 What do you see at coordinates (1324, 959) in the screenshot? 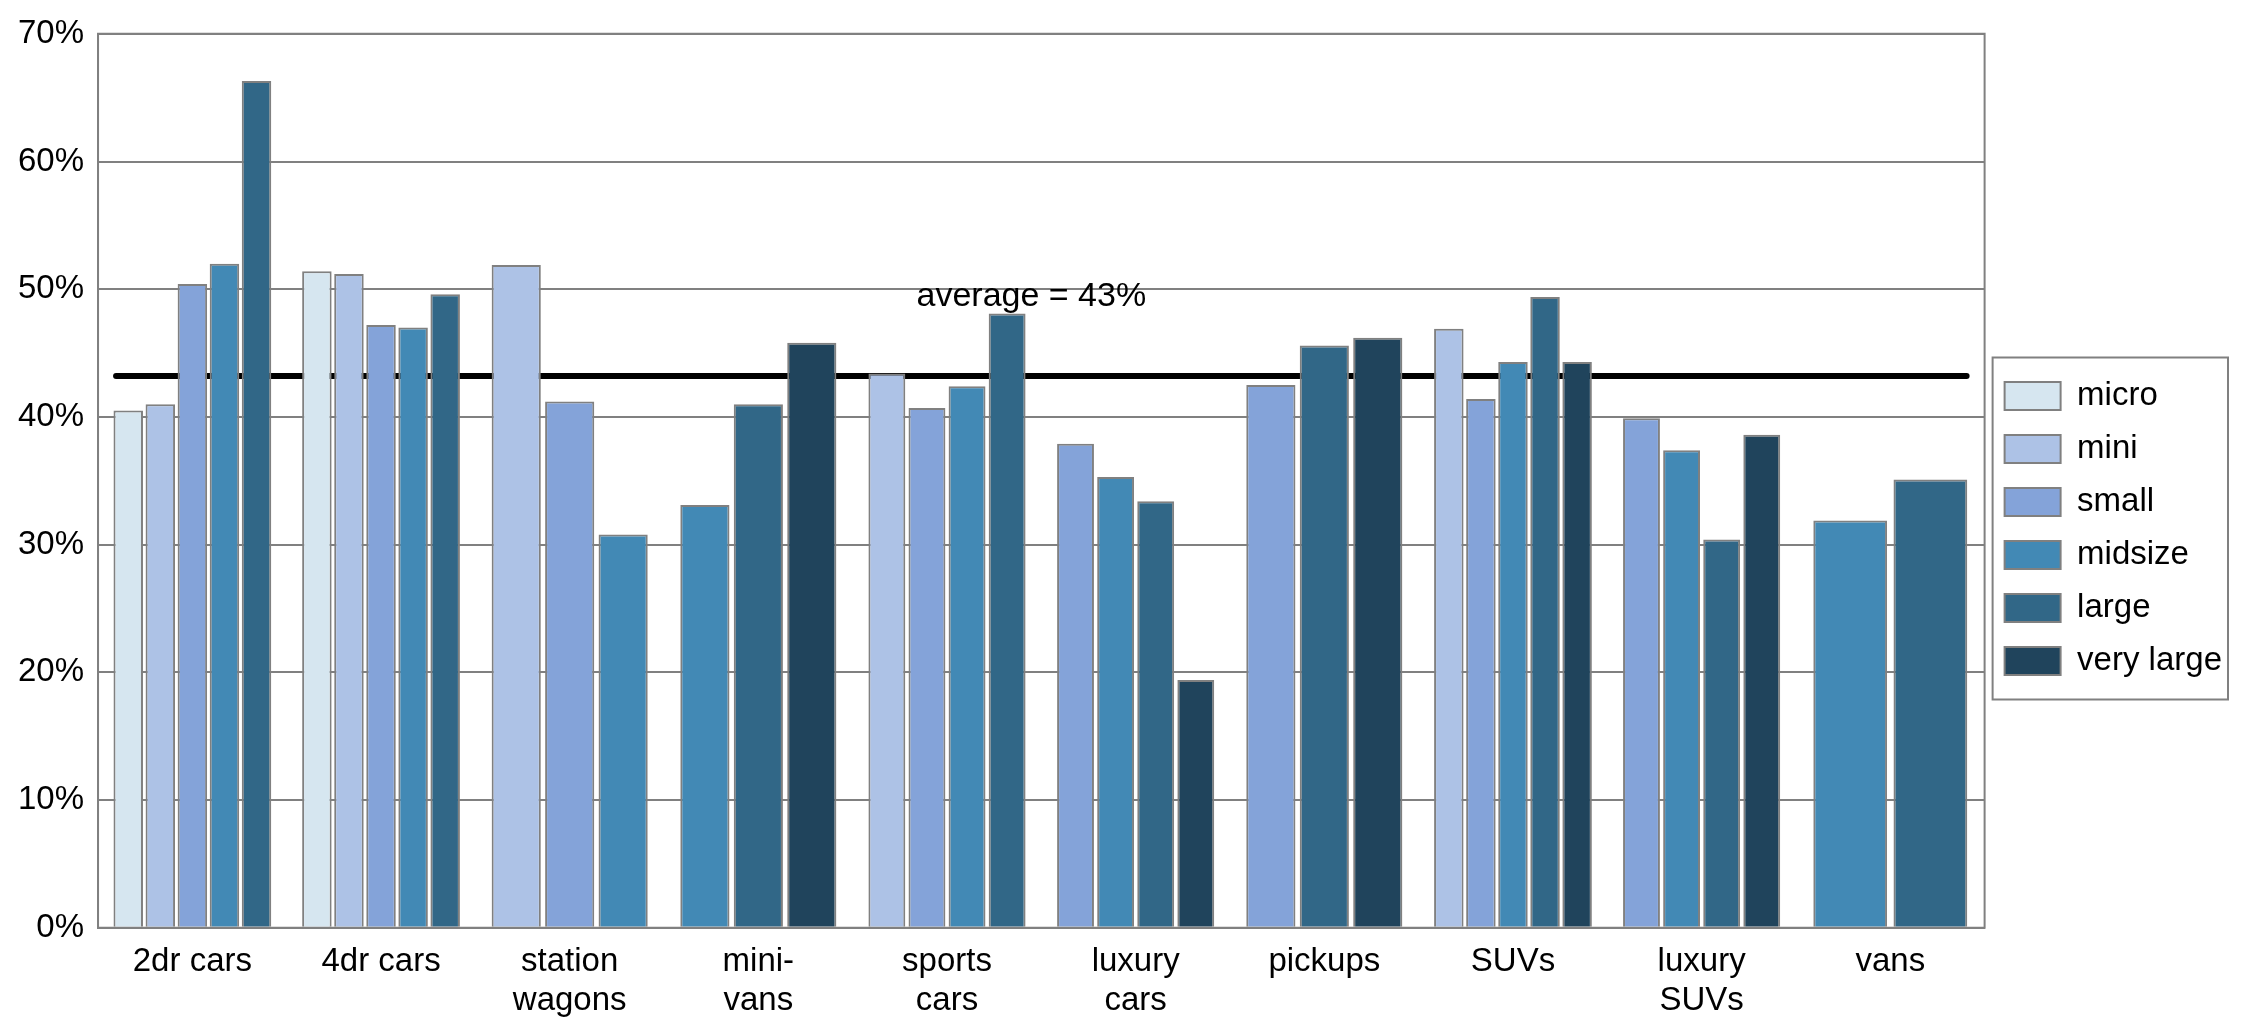
I see `x-tick-label: pickups` at bounding box center [1324, 959].